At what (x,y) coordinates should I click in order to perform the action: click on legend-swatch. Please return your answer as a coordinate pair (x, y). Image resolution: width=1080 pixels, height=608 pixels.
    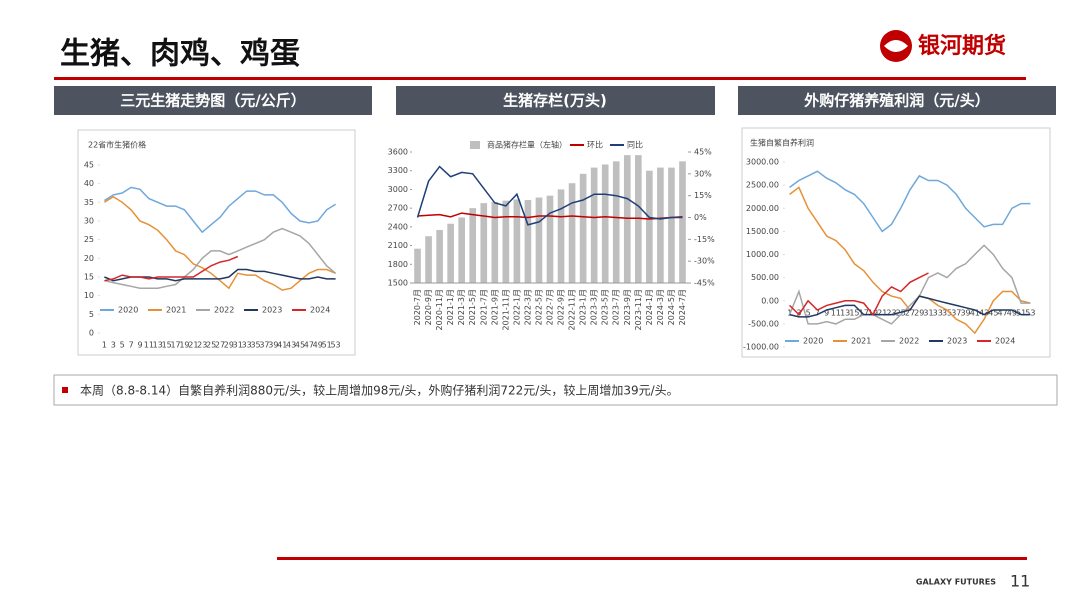
    Looking at the image, I should click on (475, 145).